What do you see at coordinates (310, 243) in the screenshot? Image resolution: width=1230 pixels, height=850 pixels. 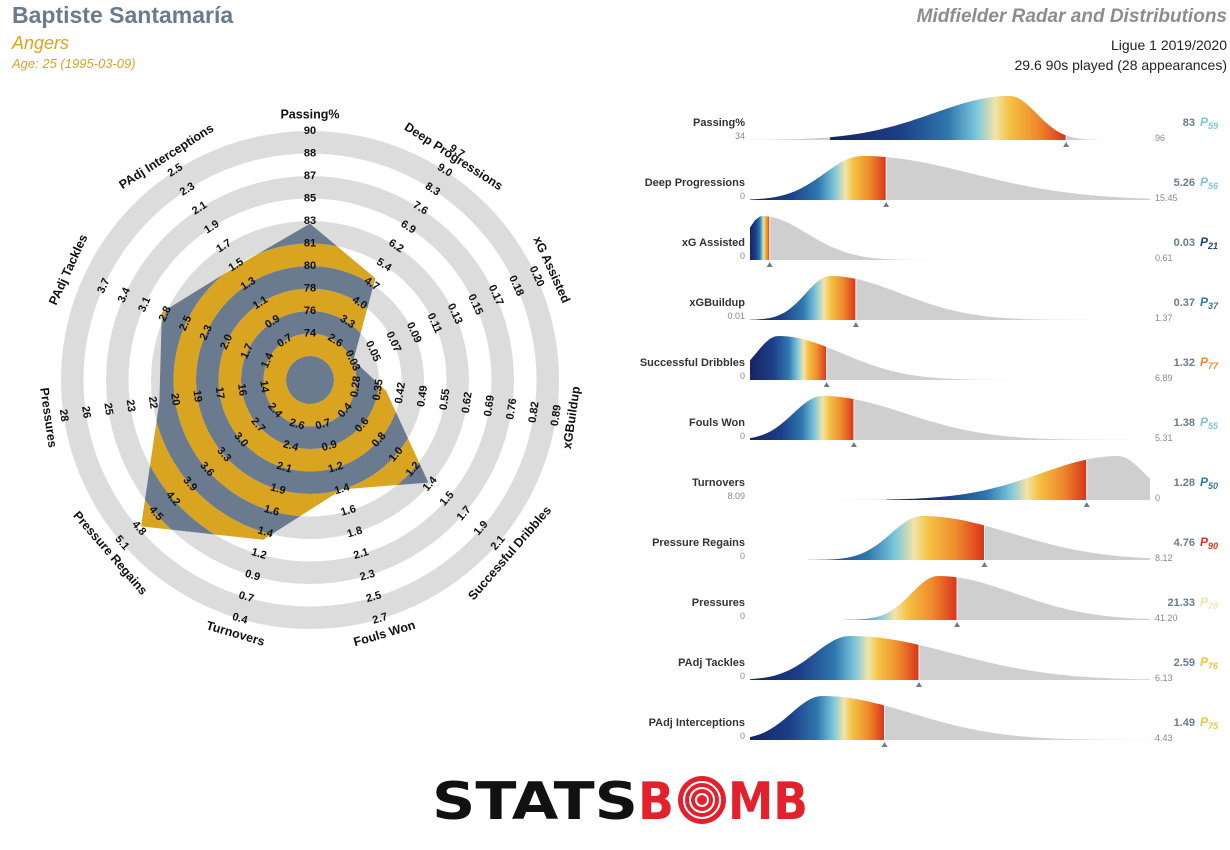 I see `radar-tick-label: 81` at bounding box center [310, 243].